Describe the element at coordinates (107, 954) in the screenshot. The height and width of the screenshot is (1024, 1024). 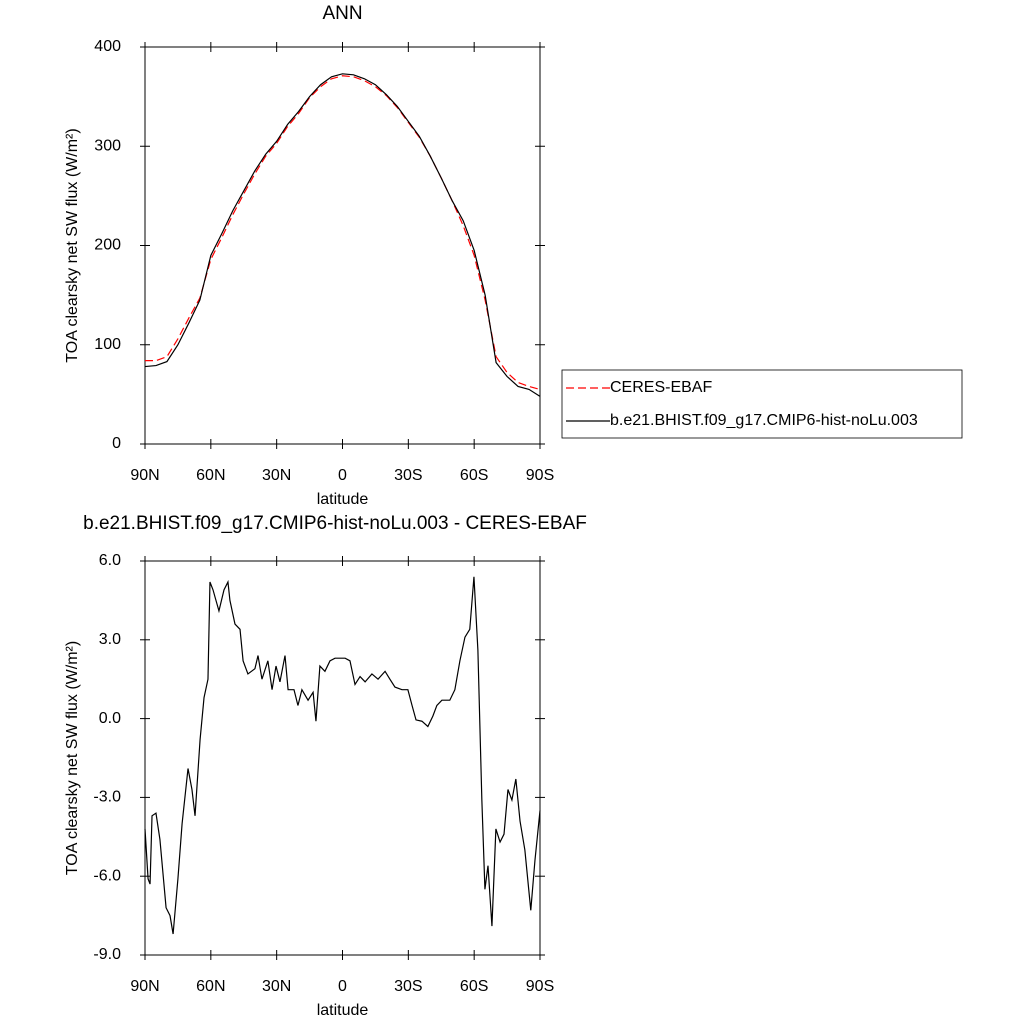
I see `y-tick-label: -9.0` at that location.